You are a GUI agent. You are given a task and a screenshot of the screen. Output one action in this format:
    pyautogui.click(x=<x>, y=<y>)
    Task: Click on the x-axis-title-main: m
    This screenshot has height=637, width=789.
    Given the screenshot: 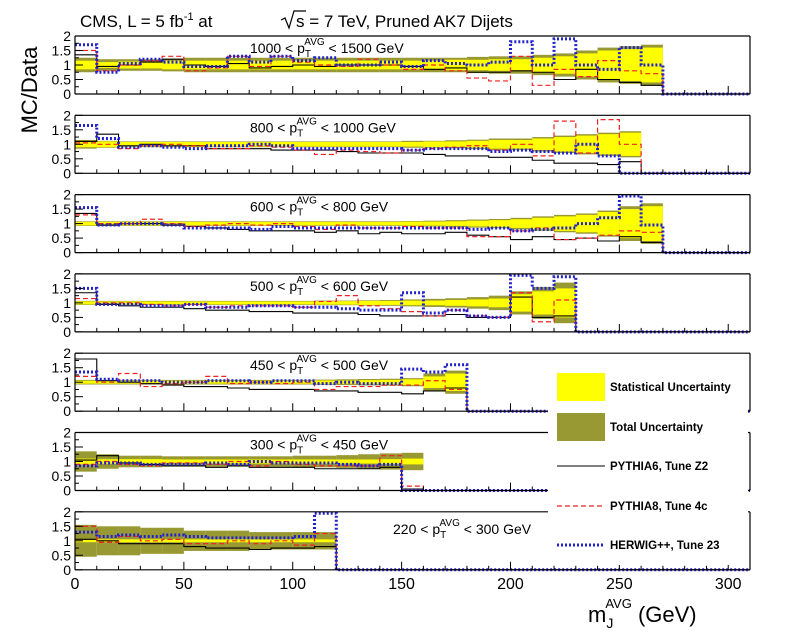 What is the action you would take?
    pyautogui.click(x=597, y=614)
    